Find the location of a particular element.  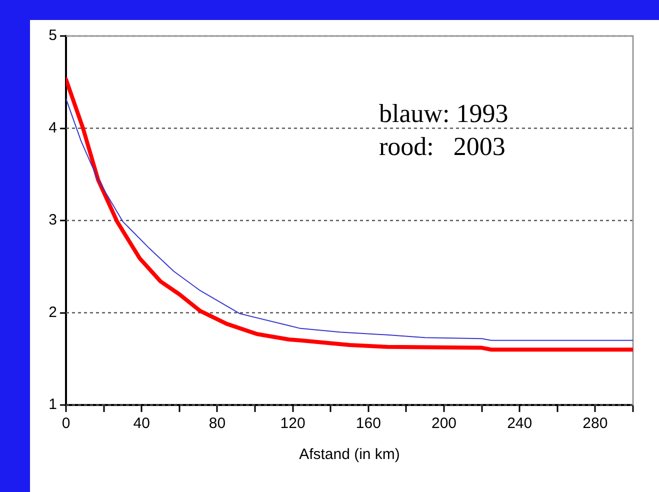

annotation: blauw: 1993 is located at coordinates (443, 113).